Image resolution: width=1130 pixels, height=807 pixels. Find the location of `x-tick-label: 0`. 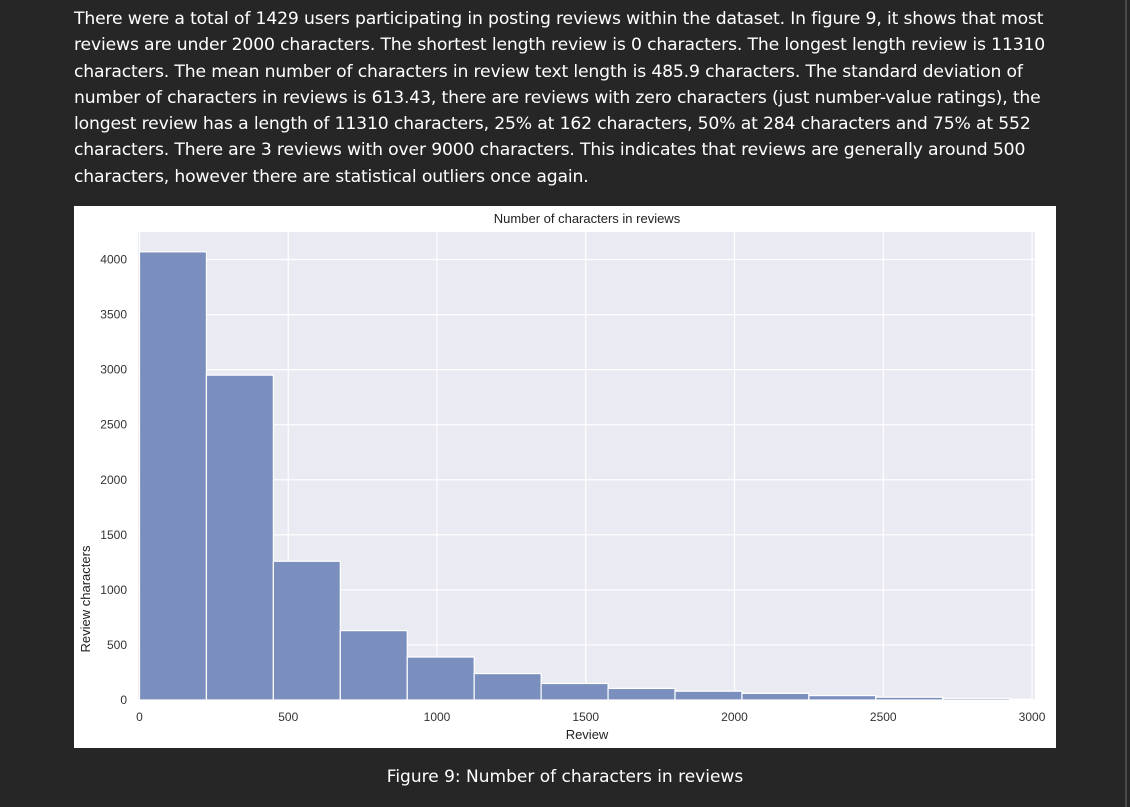

x-tick-label: 0 is located at coordinates (139, 717).